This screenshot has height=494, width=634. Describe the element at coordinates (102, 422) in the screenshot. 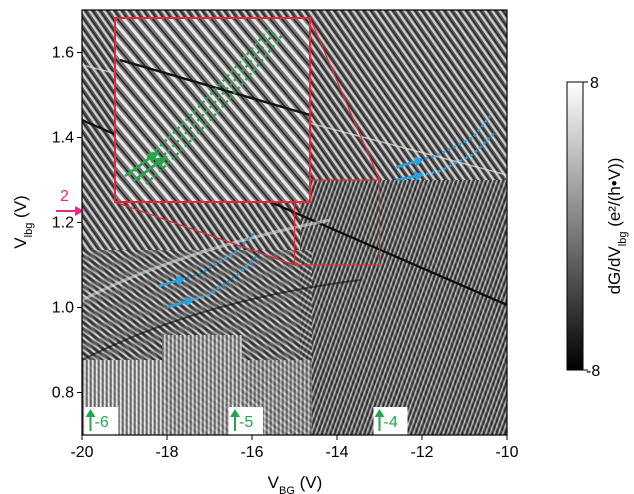

I see `marker-label: -6` at that location.